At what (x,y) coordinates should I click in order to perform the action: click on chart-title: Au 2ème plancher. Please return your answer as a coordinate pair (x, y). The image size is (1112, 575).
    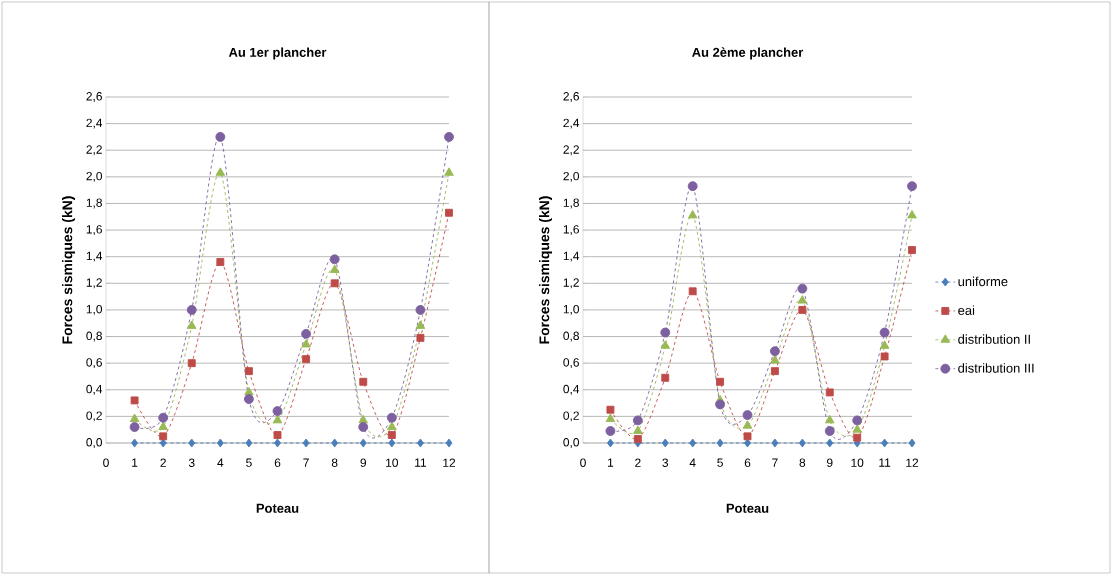
    Looking at the image, I should click on (748, 53).